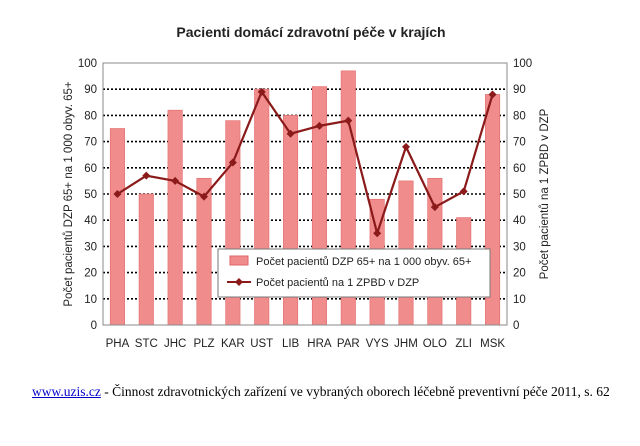 Image resolution: width=640 pixels, height=446 pixels. I want to click on y-tick-label: 50, so click(90, 195).